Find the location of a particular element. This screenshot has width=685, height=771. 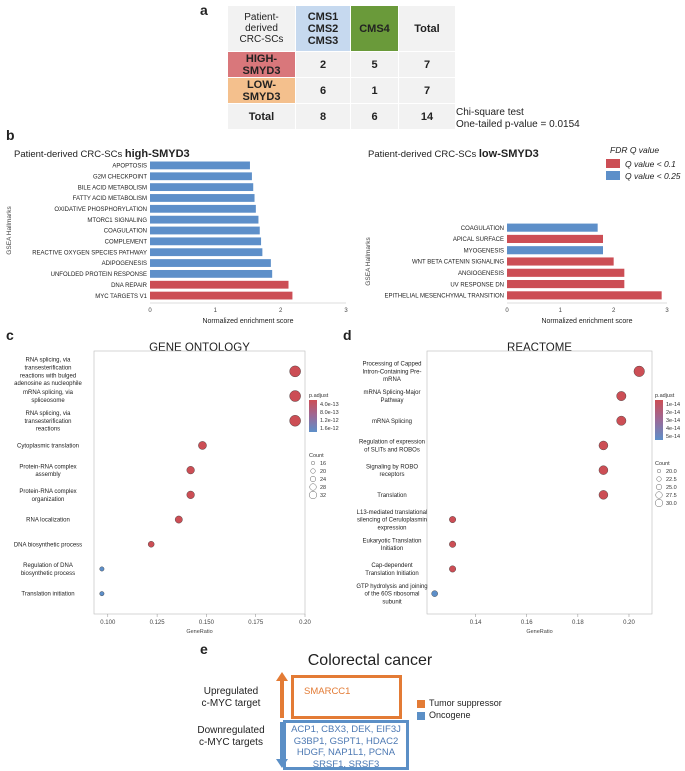

term-label: of SLITs and ROBOs is located at coordinates (392, 450).